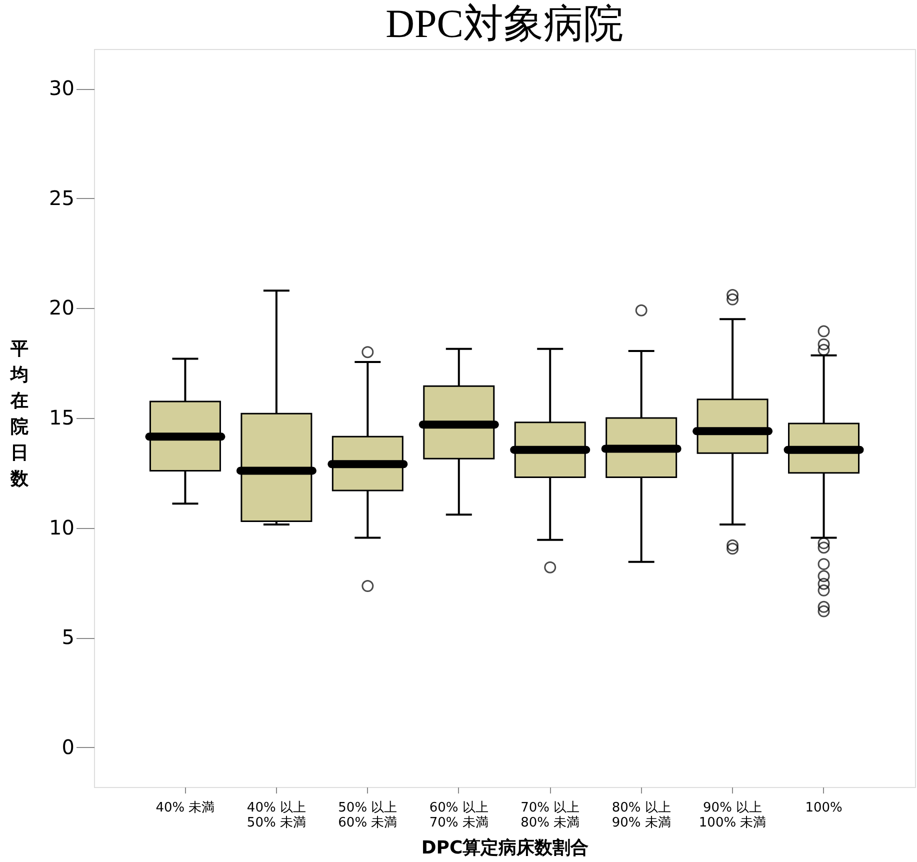 This screenshot has height=862, width=917. Describe the element at coordinates (641, 815) in the screenshot. I see `x-tick-label: 80% 以上 90% 未満` at that location.